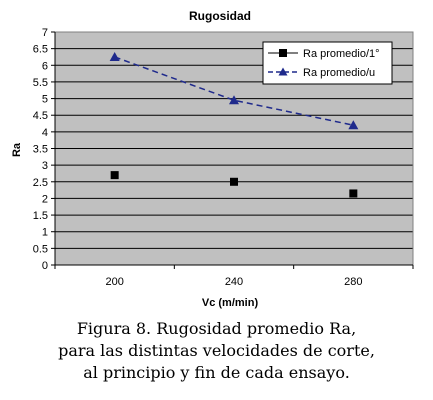 The height and width of the screenshot is (400, 433). Describe the element at coordinates (220, 16) in the screenshot. I see `chart-title: Rugosidad` at that location.